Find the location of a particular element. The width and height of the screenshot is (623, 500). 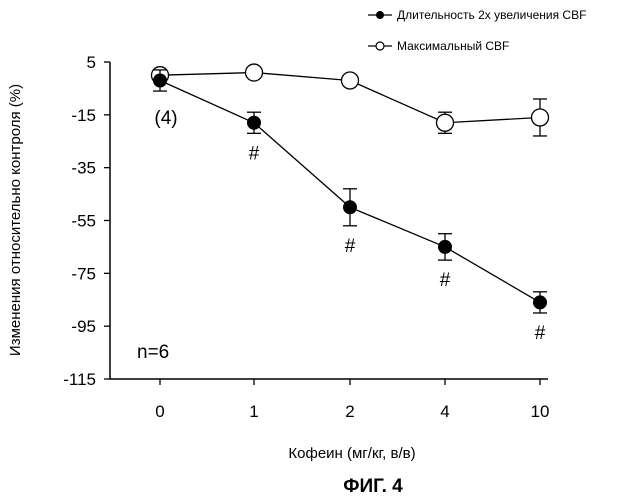

series-max is located at coordinates (350, 100).